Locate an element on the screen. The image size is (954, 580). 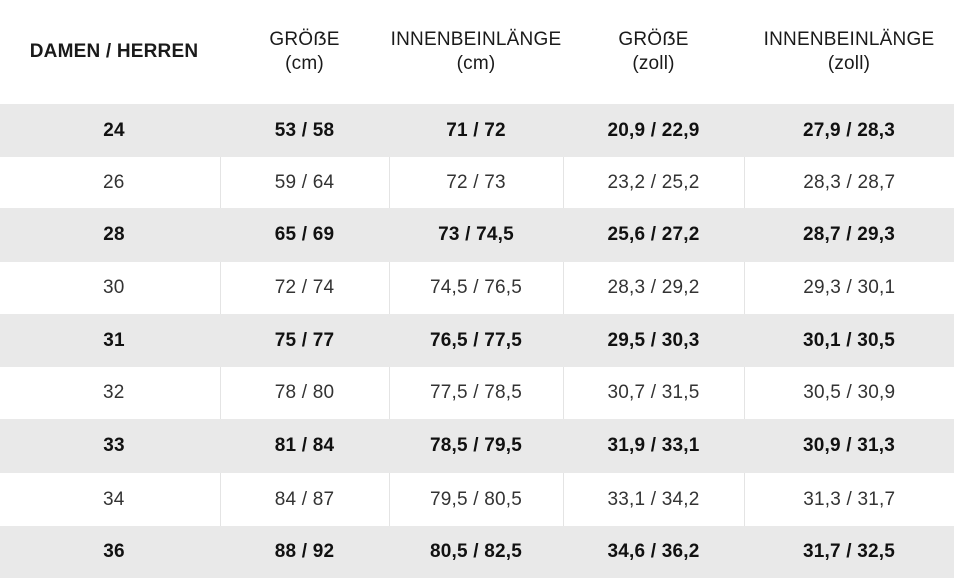
cell-innenbein-cm: 72 / 73 is located at coordinates (475, 182).